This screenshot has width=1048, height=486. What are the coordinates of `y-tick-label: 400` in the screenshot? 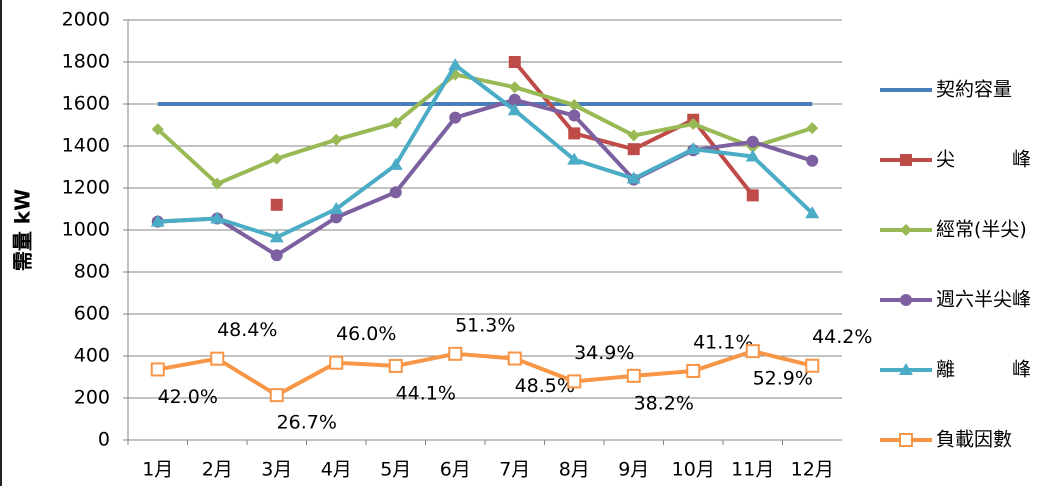 It's located at (92, 356).